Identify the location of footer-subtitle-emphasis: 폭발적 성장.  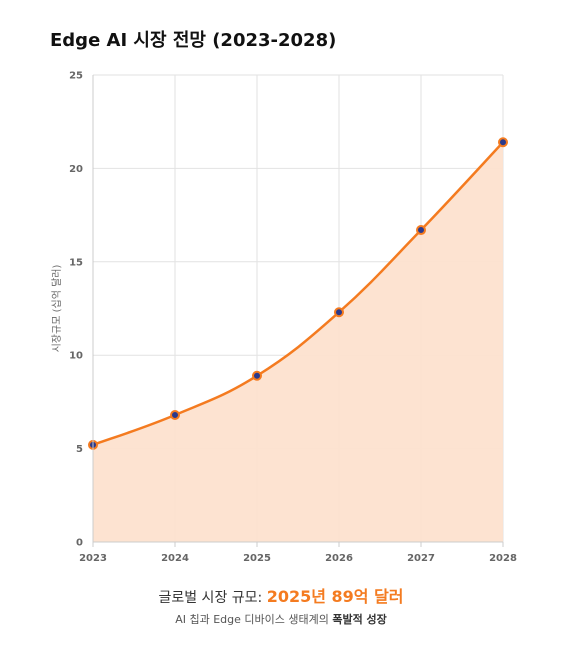
(359, 619).